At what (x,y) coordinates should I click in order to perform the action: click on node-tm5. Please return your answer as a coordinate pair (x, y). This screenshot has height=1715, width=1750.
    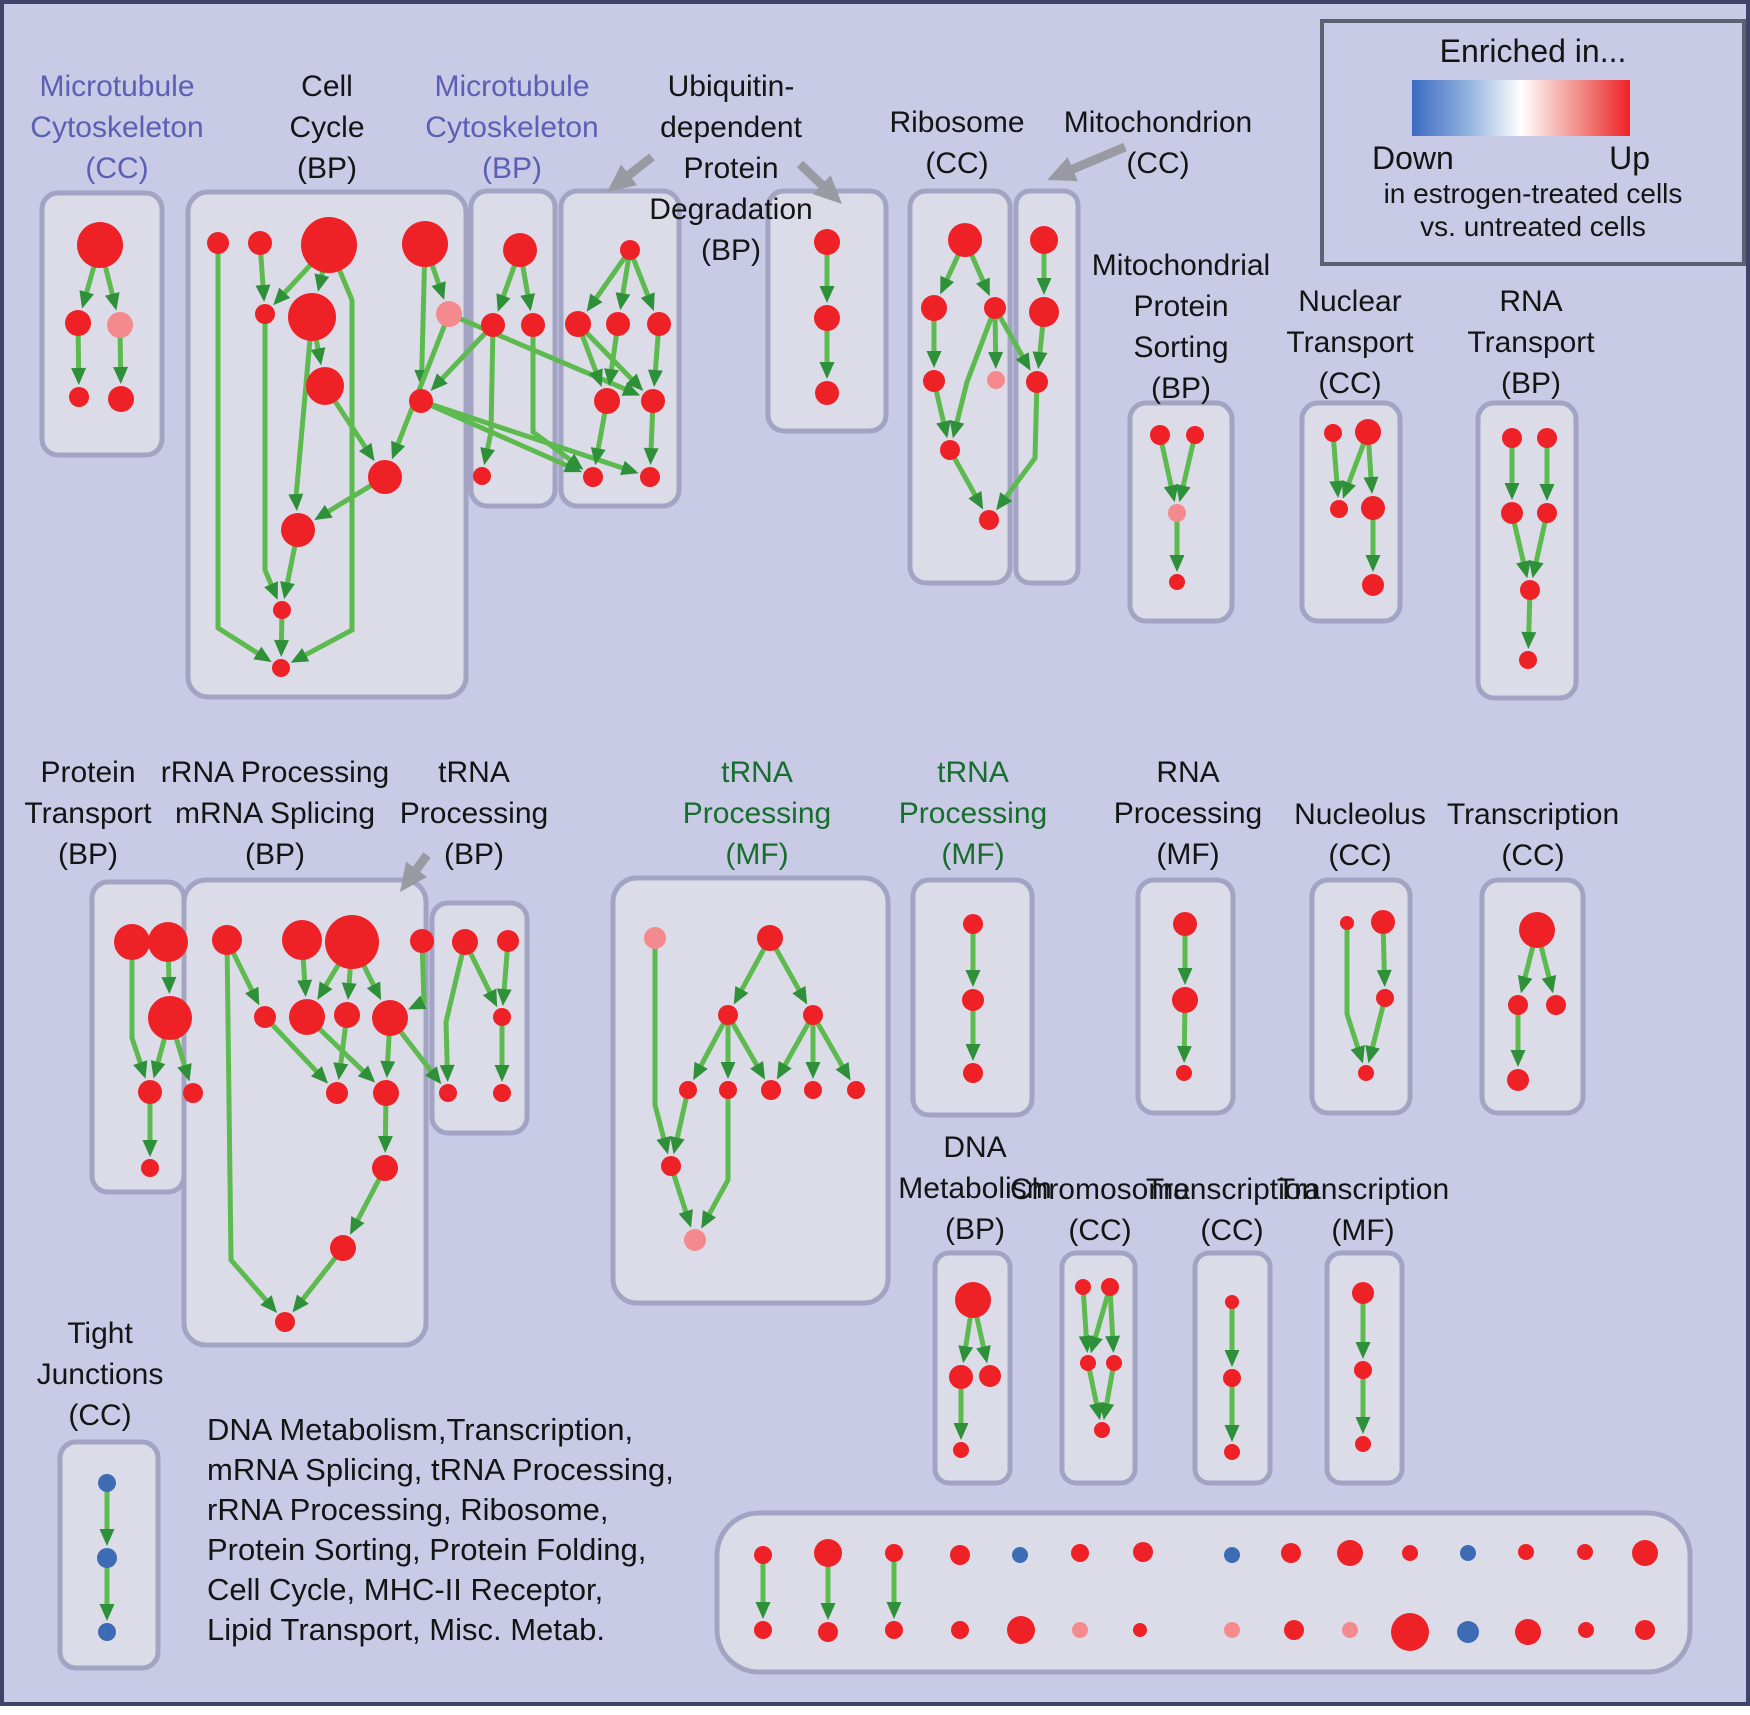
    Looking at the image, I should click on (688, 1090).